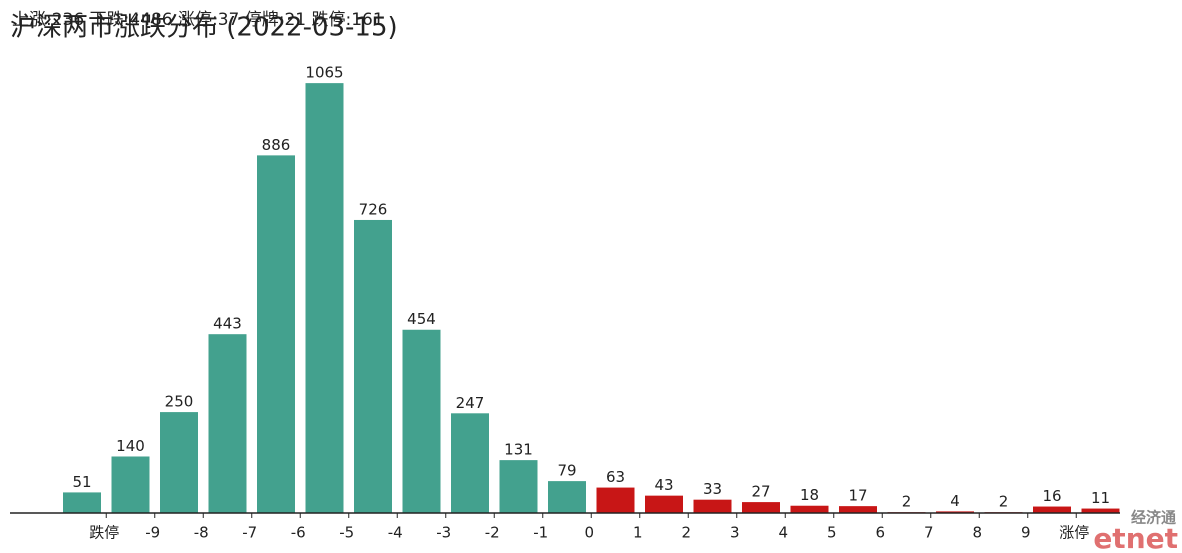 This screenshot has width=1182, height=553. What do you see at coordinates (880, 533) in the screenshot?
I see `x-tick-label: 6` at bounding box center [880, 533].